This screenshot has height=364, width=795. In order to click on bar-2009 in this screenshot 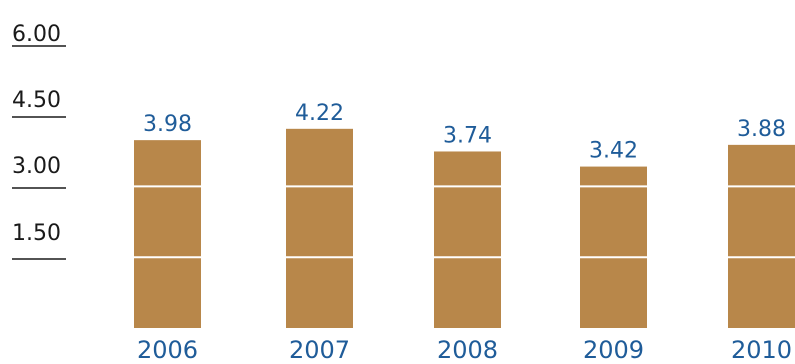, I will do `click(613, 247)`.